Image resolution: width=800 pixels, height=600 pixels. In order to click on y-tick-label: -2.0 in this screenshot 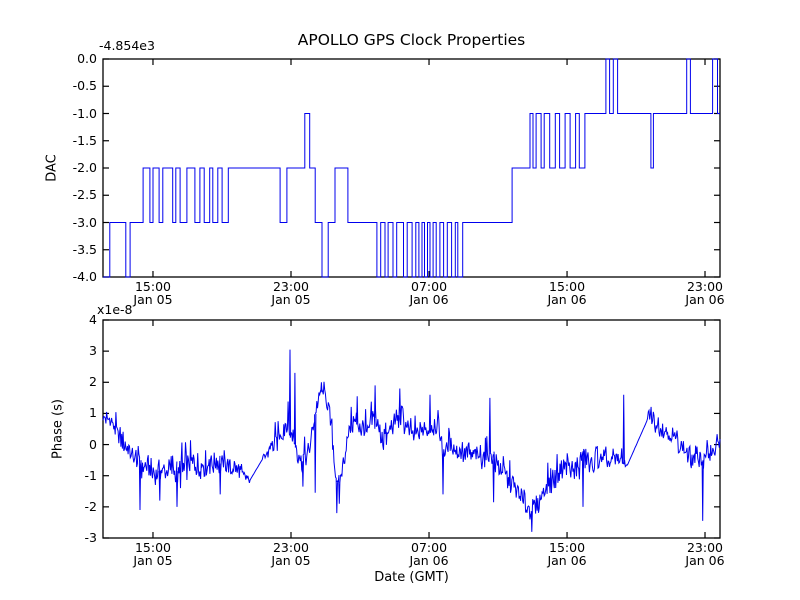, I will do `click(84, 167)`.